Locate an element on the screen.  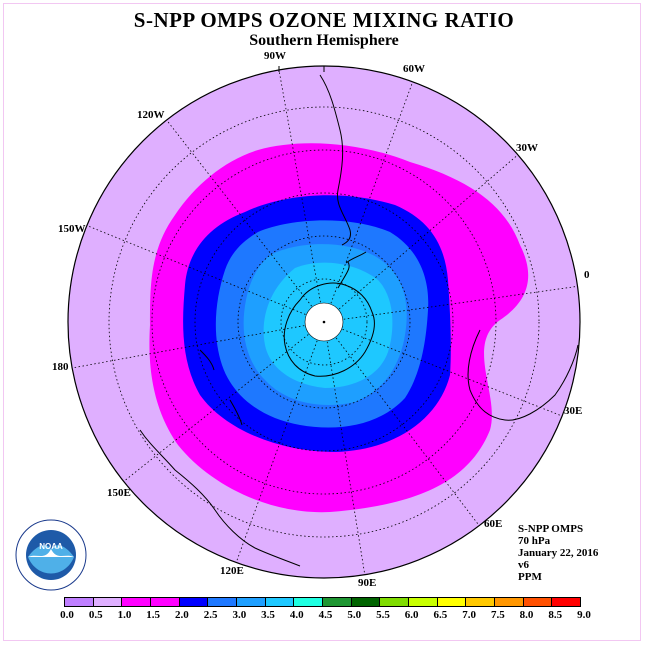
colorbar-tick-label: 0.0 is located at coordinates (67, 615).